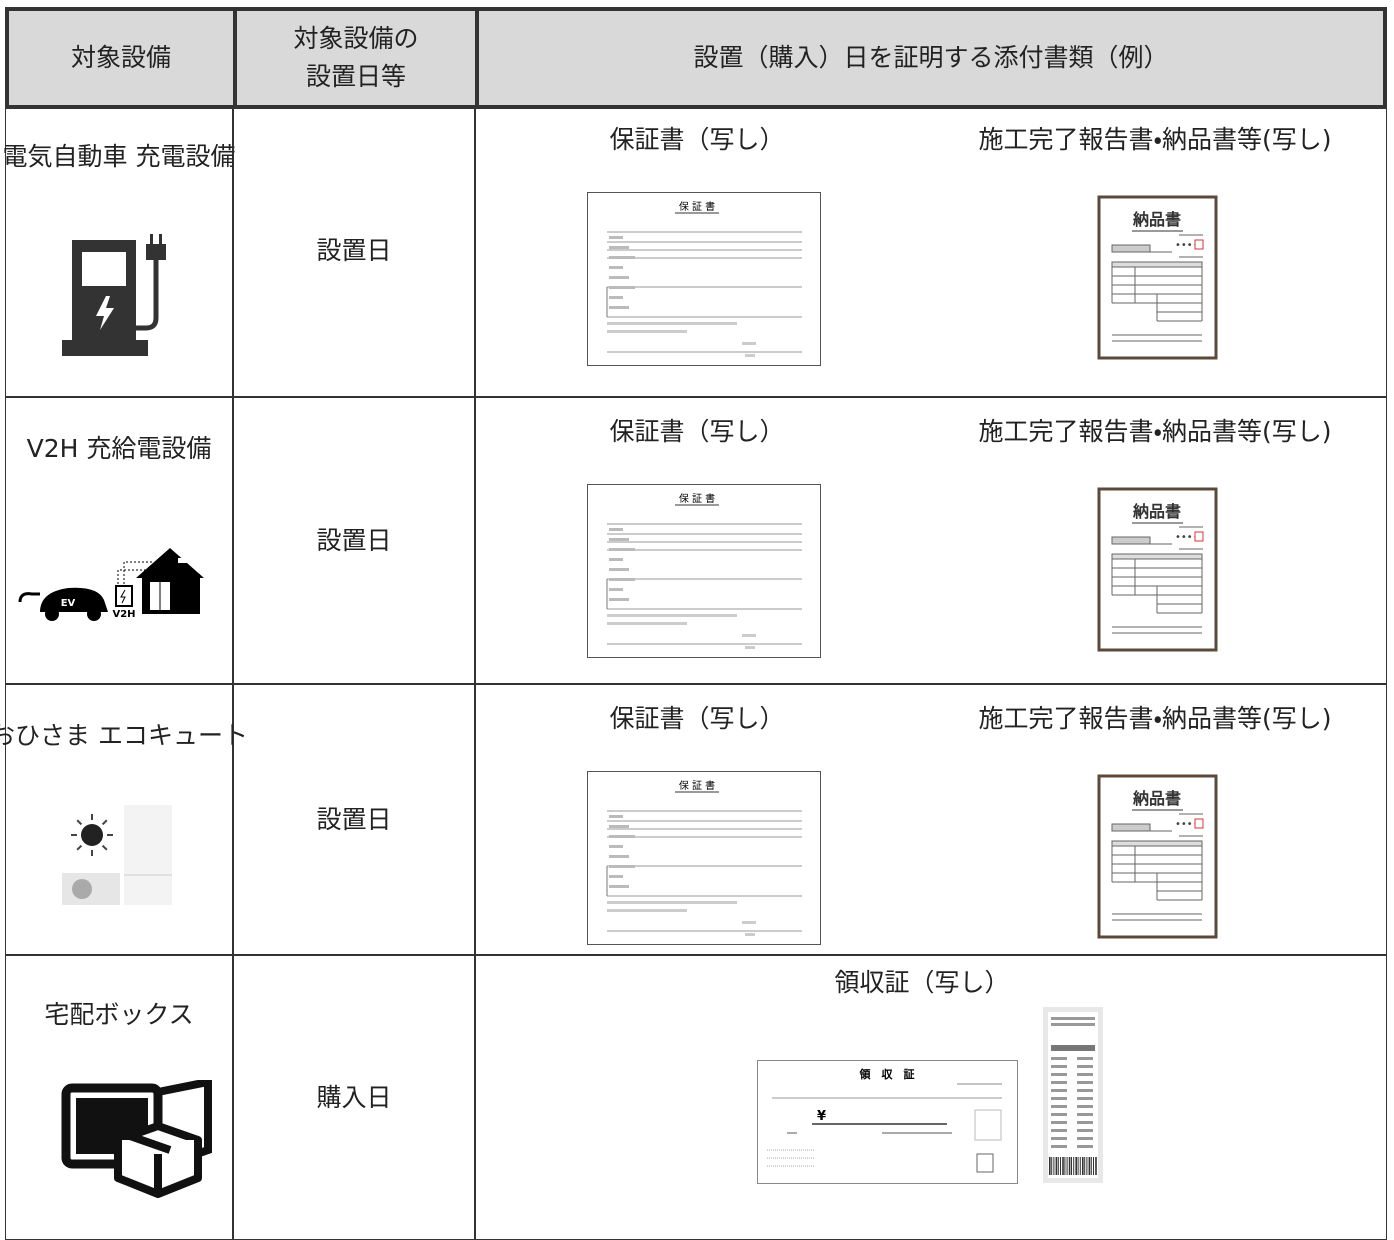 The width and height of the screenshot is (1394, 1240). What do you see at coordinates (887, 1074) in the screenshot?
I see `receipt-title: 領 収 証` at bounding box center [887, 1074].